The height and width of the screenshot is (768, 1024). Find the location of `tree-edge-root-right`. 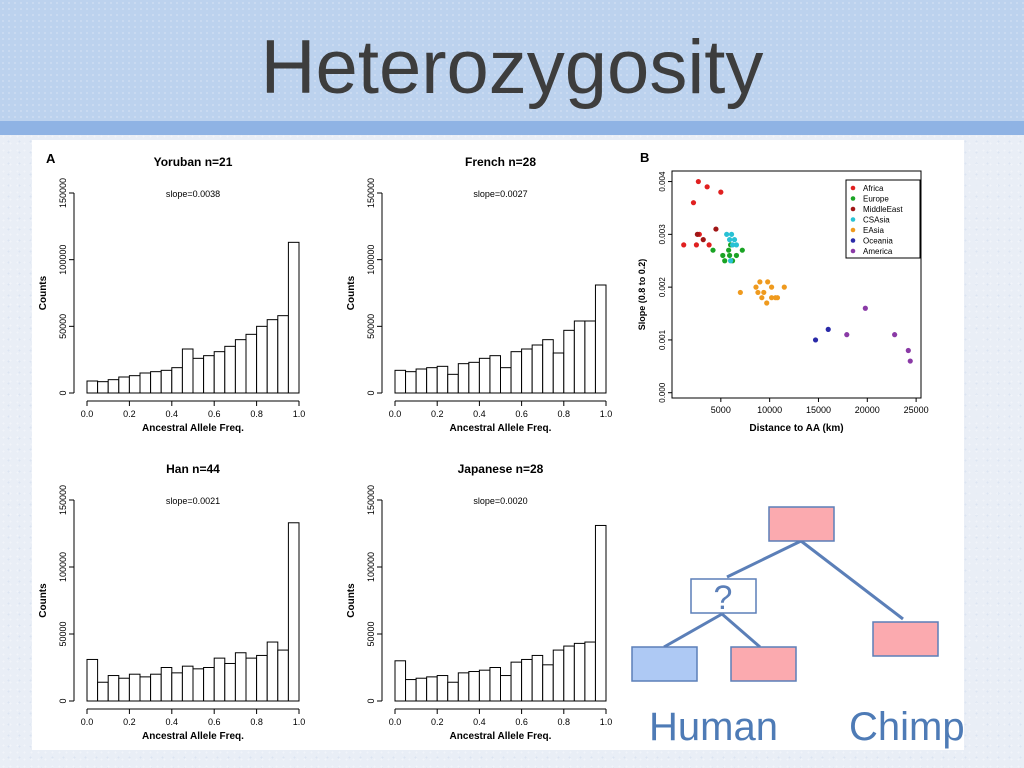

tree-edge-root-right is located at coordinates (852, 580).